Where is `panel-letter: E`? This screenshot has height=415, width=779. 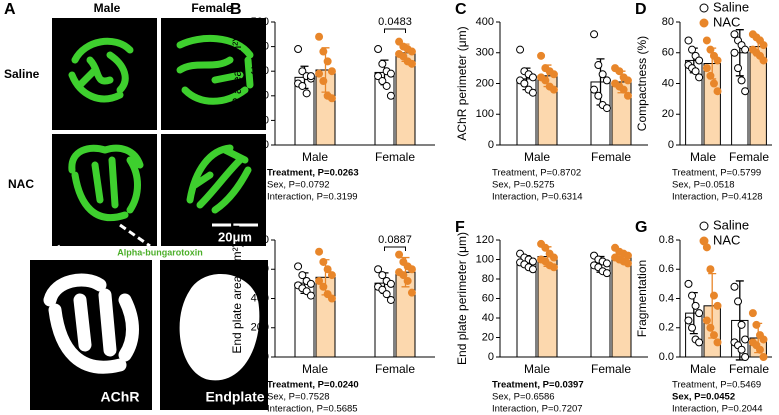
panel-letter: E is located at coordinates (235, 227).